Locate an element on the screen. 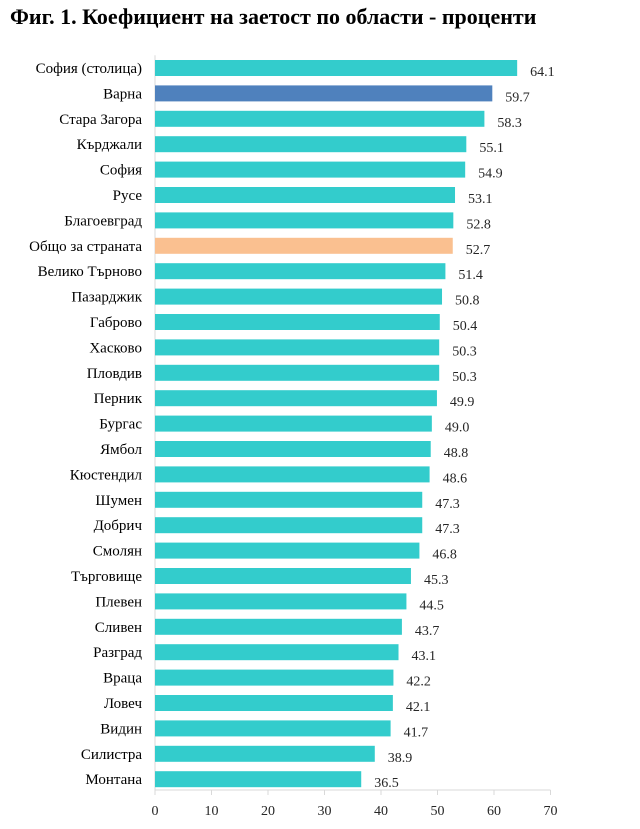 The image size is (640, 829). category-label: Пловдив is located at coordinates (114, 374).